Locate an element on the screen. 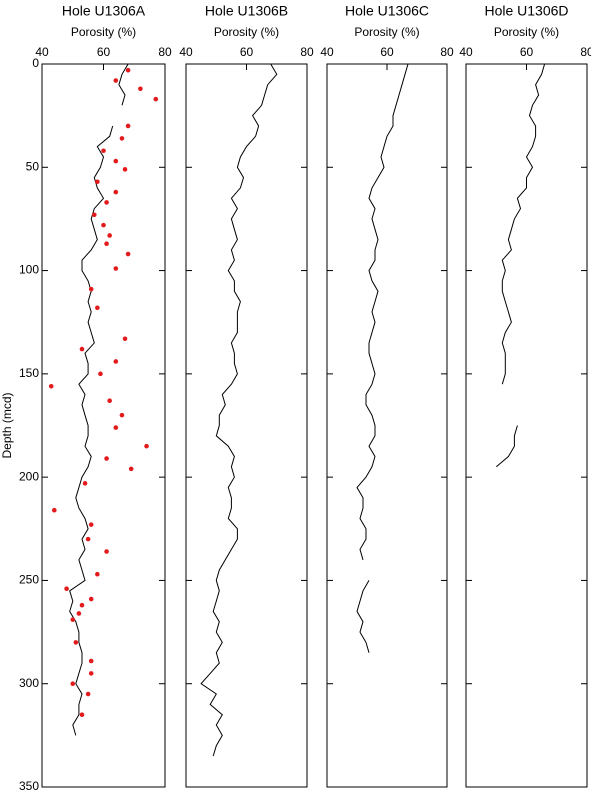 This screenshot has width=591, height=794. y-axis-label: Depth (mcd) is located at coordinates (7, 425).